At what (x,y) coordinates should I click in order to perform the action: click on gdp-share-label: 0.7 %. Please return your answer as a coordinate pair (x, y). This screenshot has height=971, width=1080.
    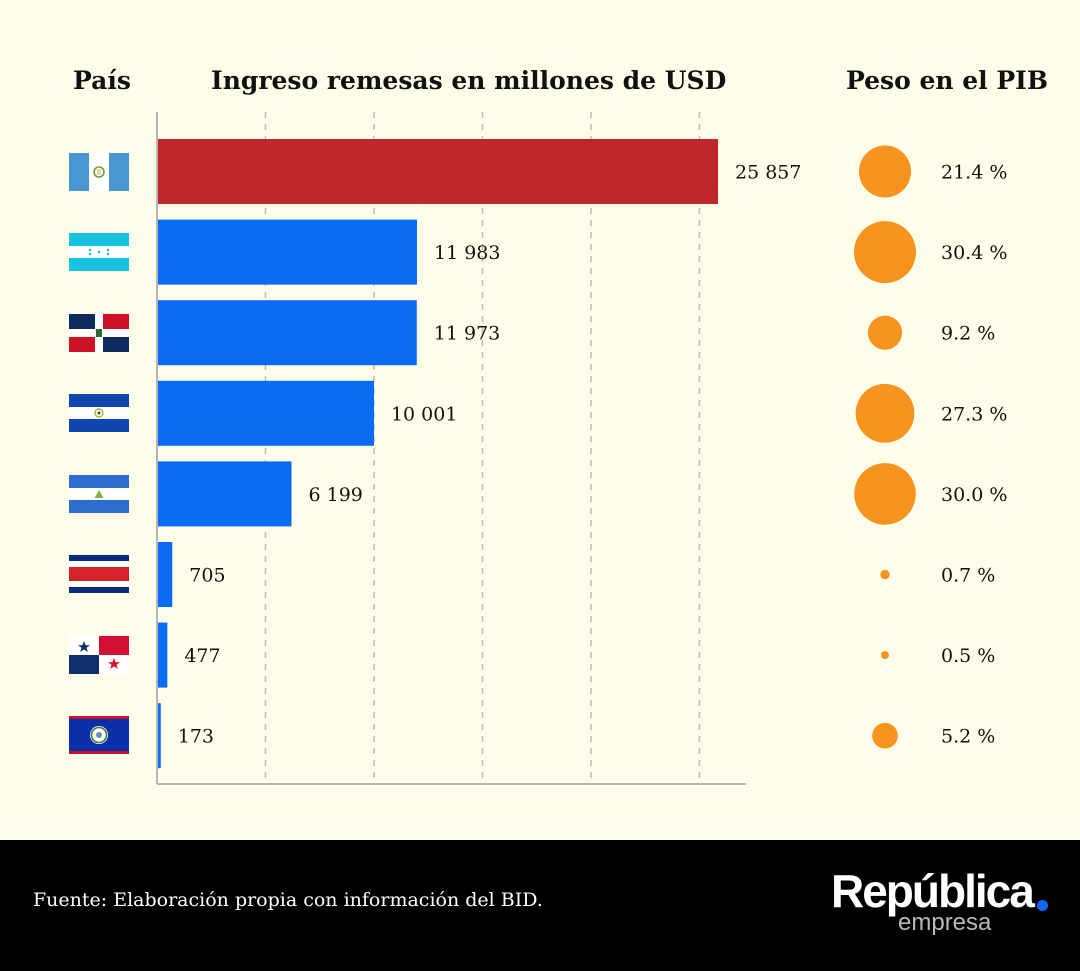
    Looking at the image, I should click on (968, 576).